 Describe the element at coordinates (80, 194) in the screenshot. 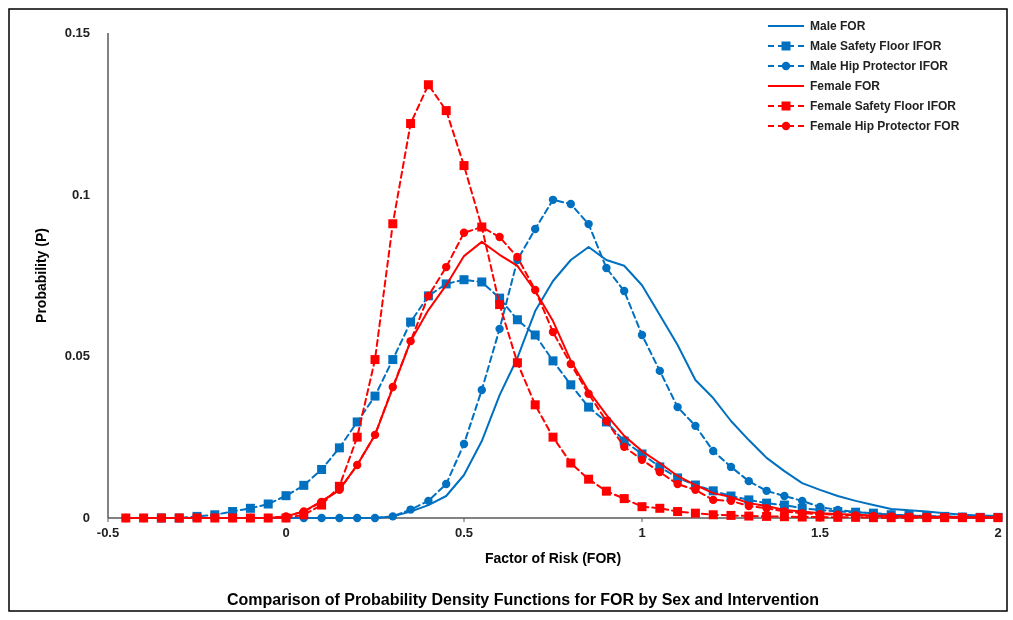

I see `y-tick-label: 0.1` at that location.